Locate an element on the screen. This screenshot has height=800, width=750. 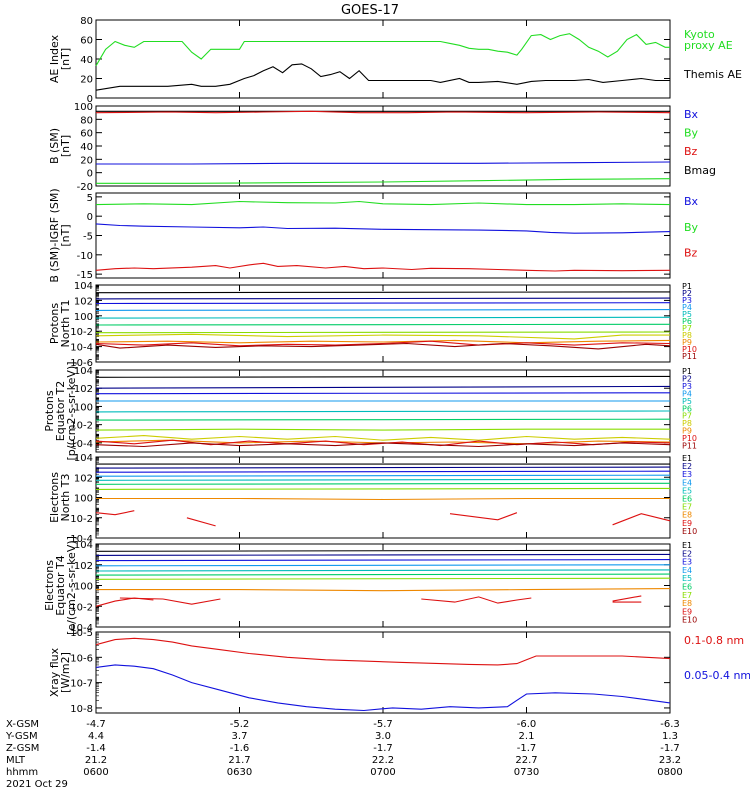
series-label: P6 is located at coordinates (687, 321).